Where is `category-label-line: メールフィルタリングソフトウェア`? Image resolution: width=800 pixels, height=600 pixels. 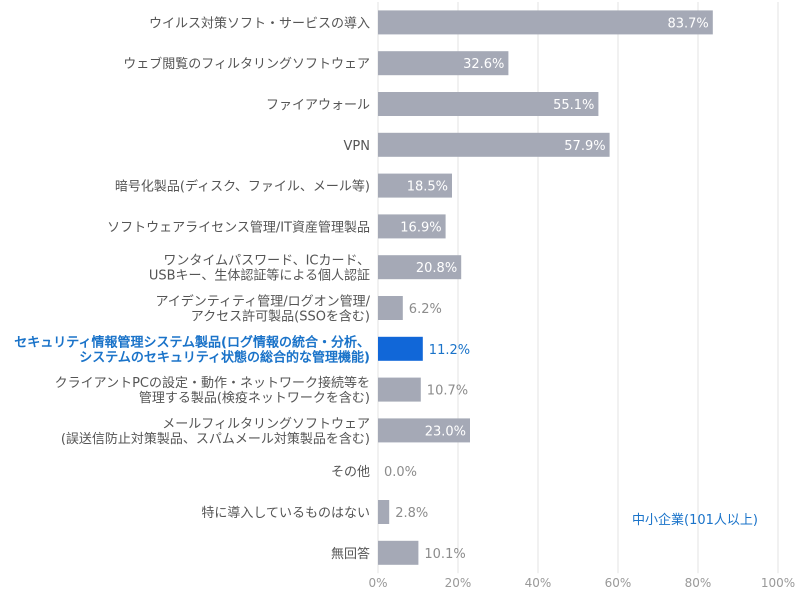 category-label-line: メールフィルタリングソフトウェア is located at coordinates (266, 424).